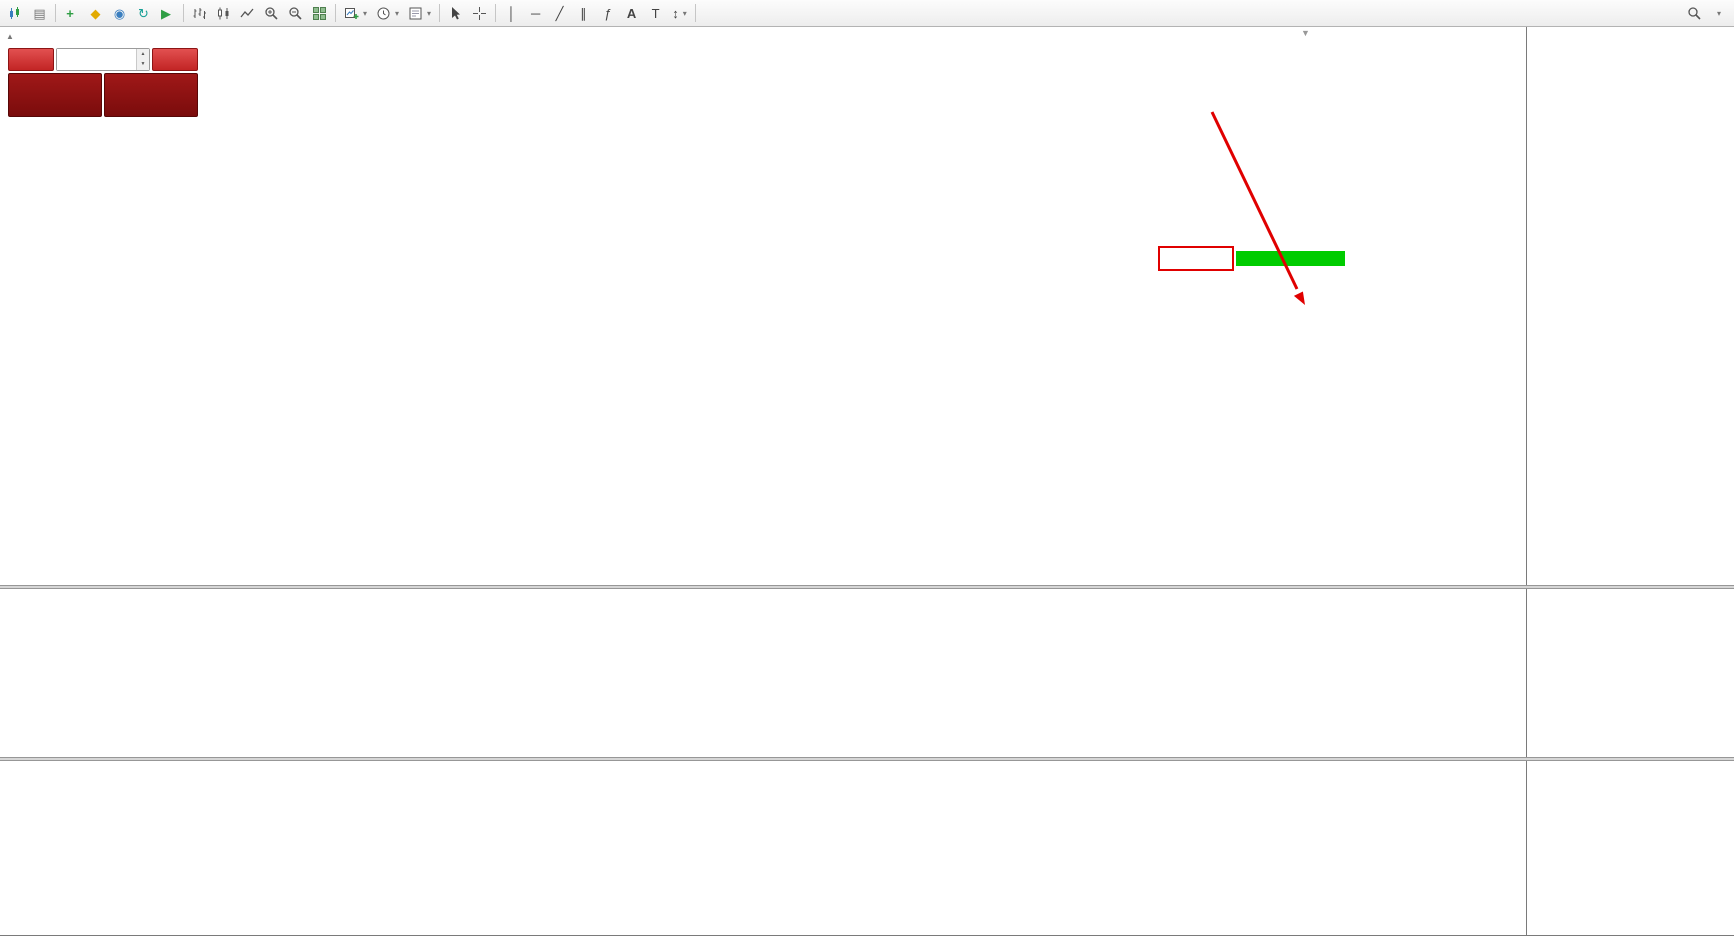 This screenshot has width=1734, height=952. What do you see at coordinates (679, 13) in the screenshot?
I see `arrows-button: ↕ ▾` at bounding box center [679, 13].